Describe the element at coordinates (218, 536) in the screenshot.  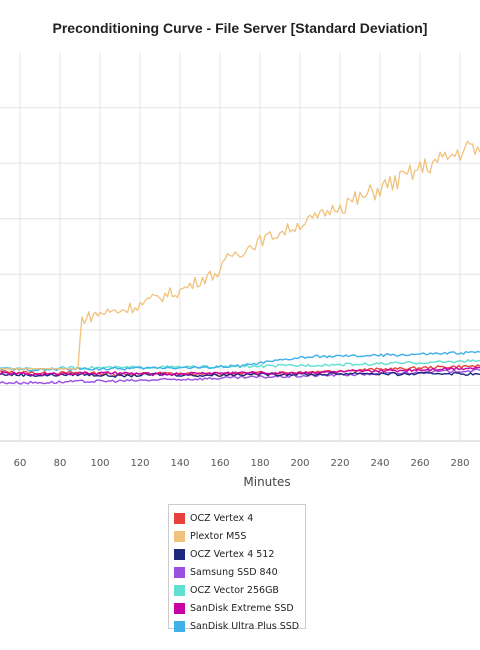
I see `legend-label: Plextor M5S` at that location.